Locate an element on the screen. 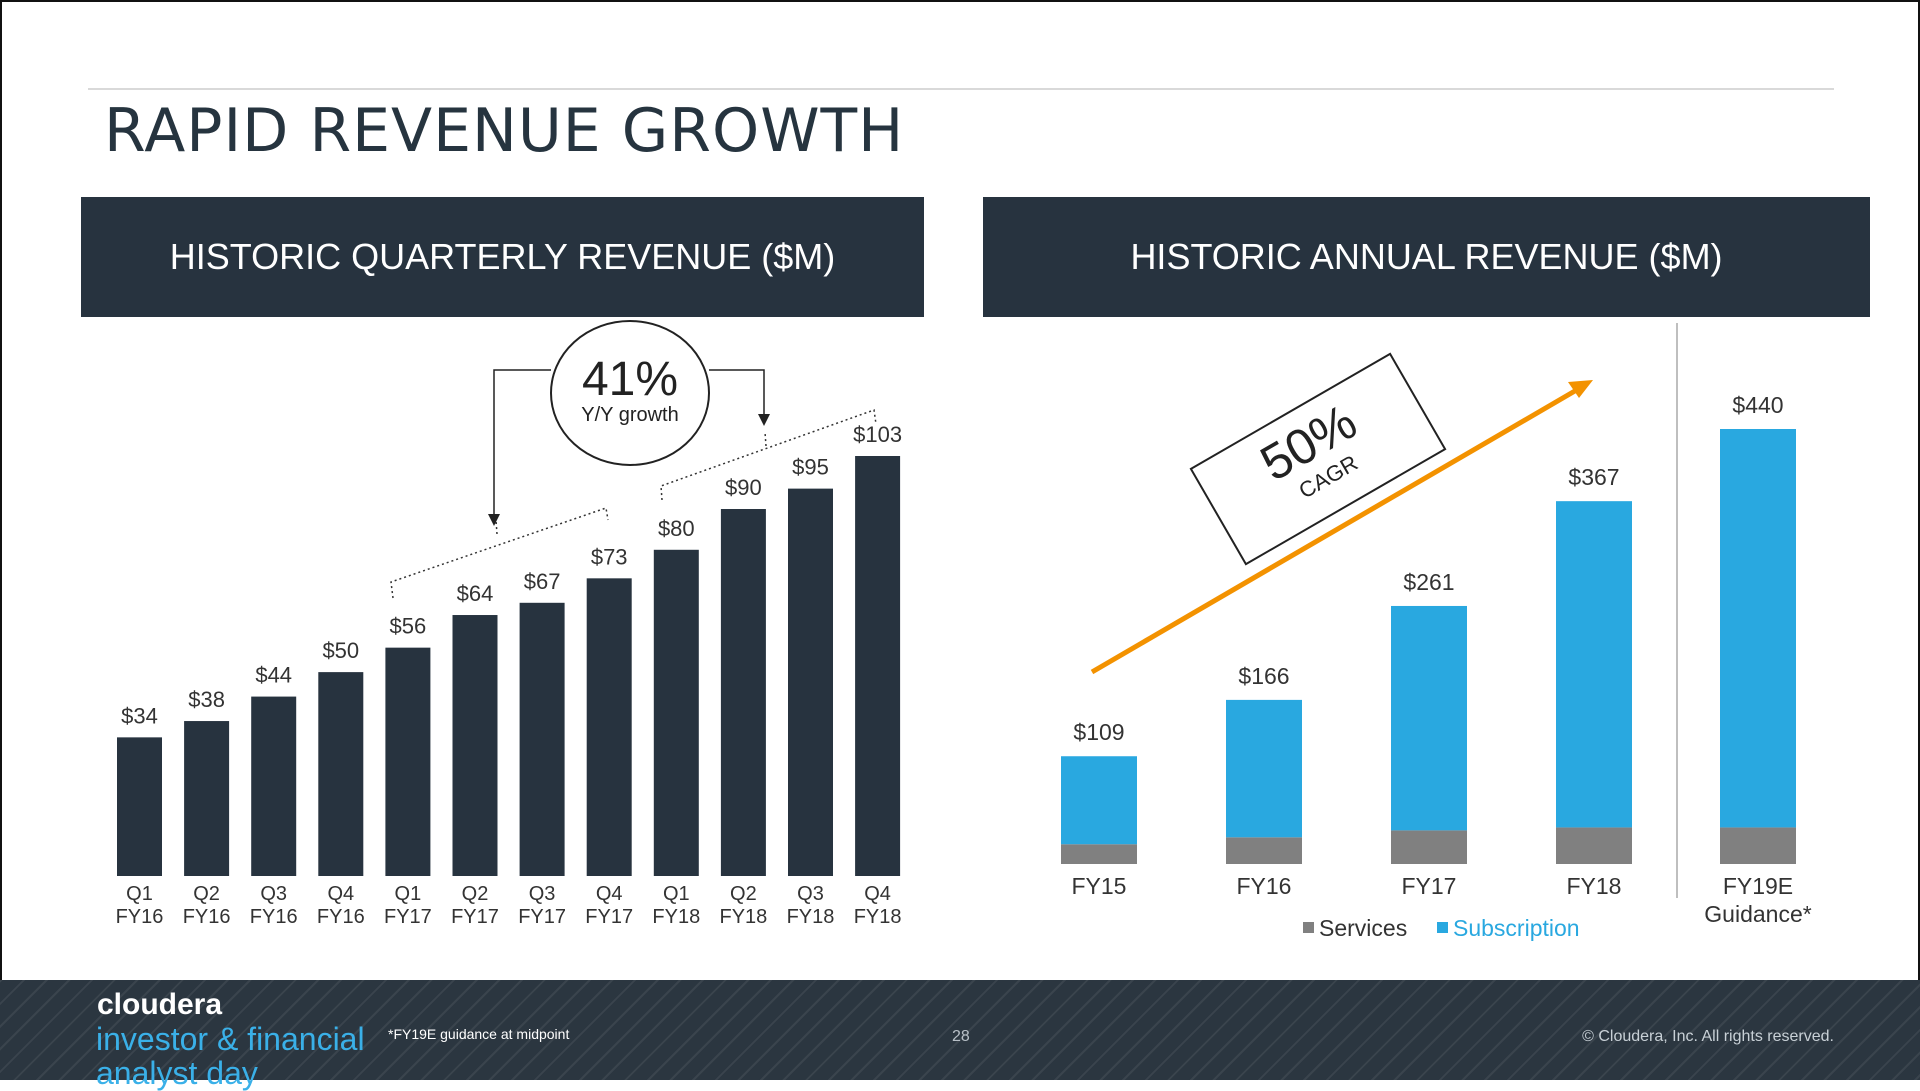 This screenshot has width=1920, height=1091. annual-total-label: $109 is located at coordinates (1098, 732).